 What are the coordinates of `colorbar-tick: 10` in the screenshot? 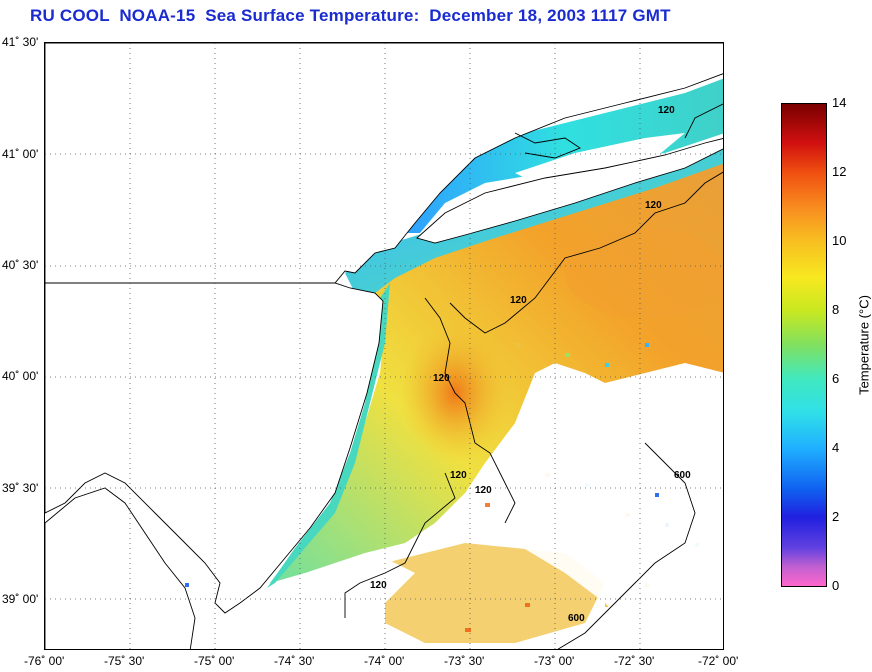 It's located at (839, 240).